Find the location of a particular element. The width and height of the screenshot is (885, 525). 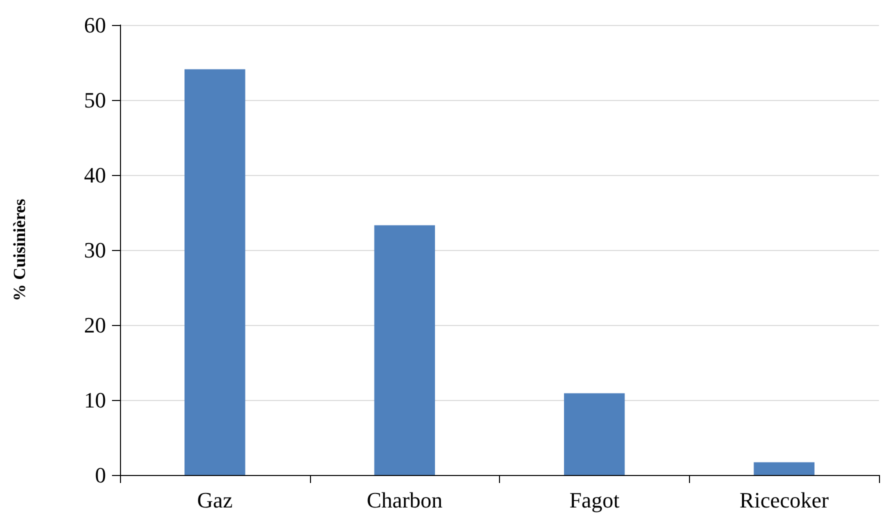

y-tick-label: 10 is located at coordinates (95, 400).